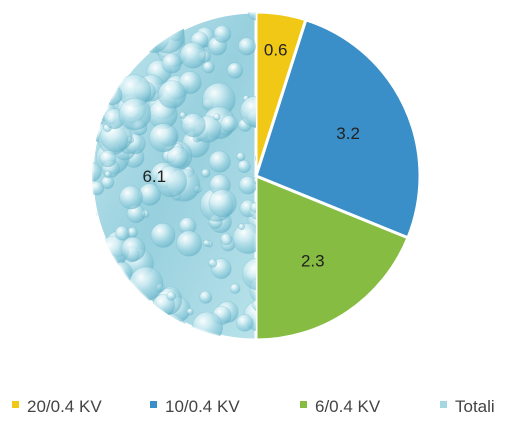 The image size is (514, 435). I want to click on legend-swatch-totali, so click(443, 404).